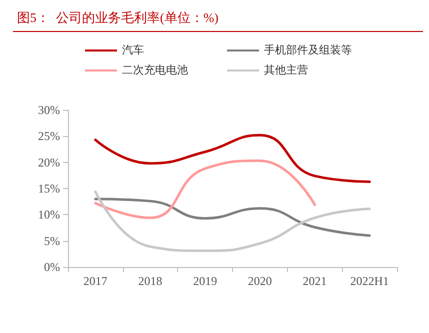 The width and height of the screenshot is (429, 333). Describe the element at coordinates (205, 281) in the screenshot. I see `x-tick-label: 2019` at that location.